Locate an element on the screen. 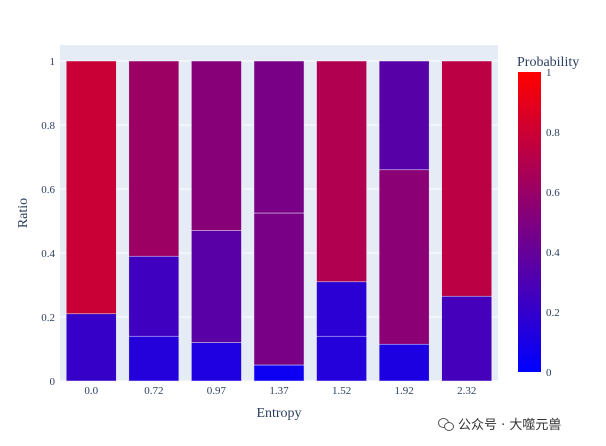 The width and height of the screenshot is (606, 446). y-axis-ticks: 0 0.2 0.4 0.6 0.8 1 is located at coordinates (48, 222).